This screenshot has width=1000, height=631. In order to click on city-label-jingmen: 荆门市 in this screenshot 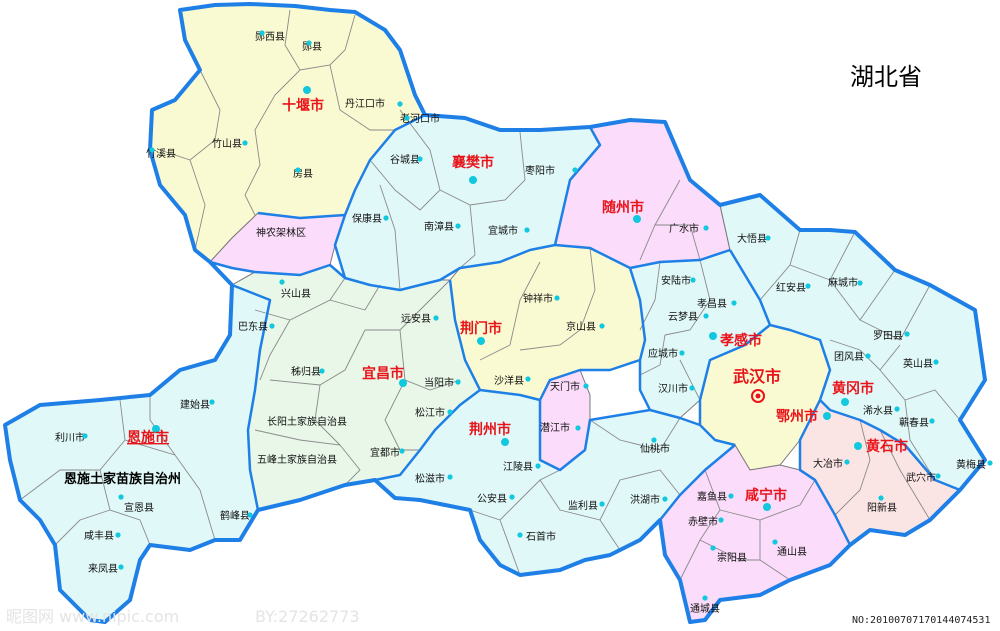, I will do `click(481, 328)`.